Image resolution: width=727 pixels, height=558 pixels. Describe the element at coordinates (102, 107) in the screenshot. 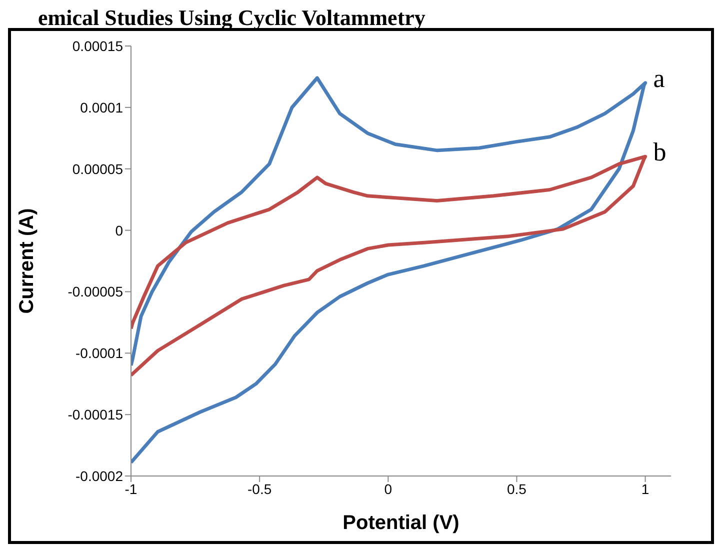

I see `y-tick-label: 0.0001` at that location.